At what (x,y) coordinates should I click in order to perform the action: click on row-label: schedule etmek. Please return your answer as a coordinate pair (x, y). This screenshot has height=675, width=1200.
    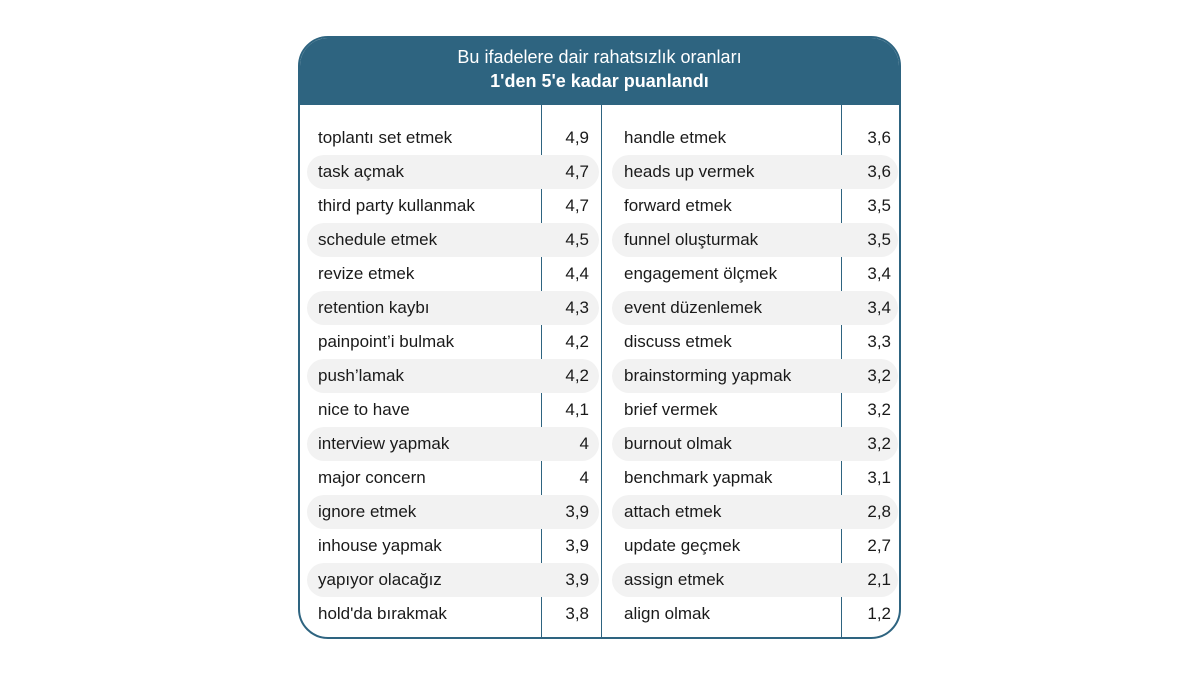
    Looking at the image, I should click on (378, 239).